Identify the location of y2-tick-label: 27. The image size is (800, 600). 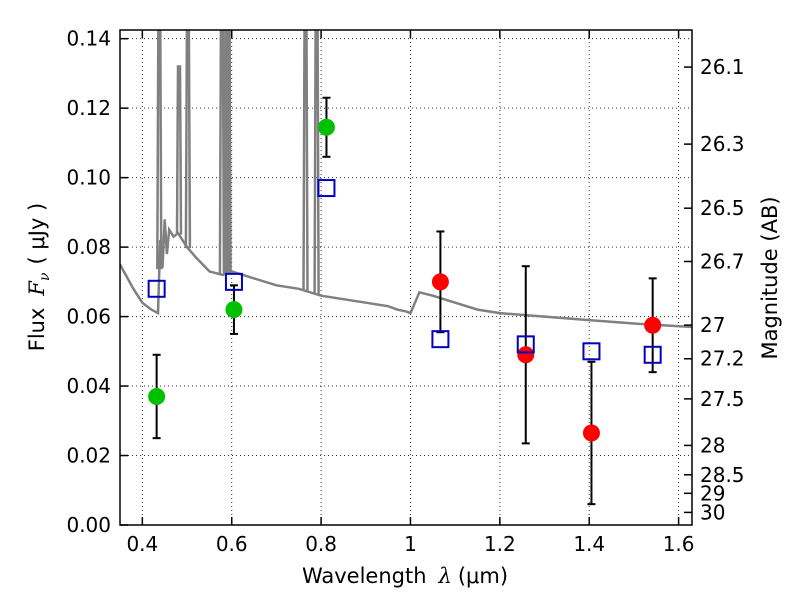
(712, 325).